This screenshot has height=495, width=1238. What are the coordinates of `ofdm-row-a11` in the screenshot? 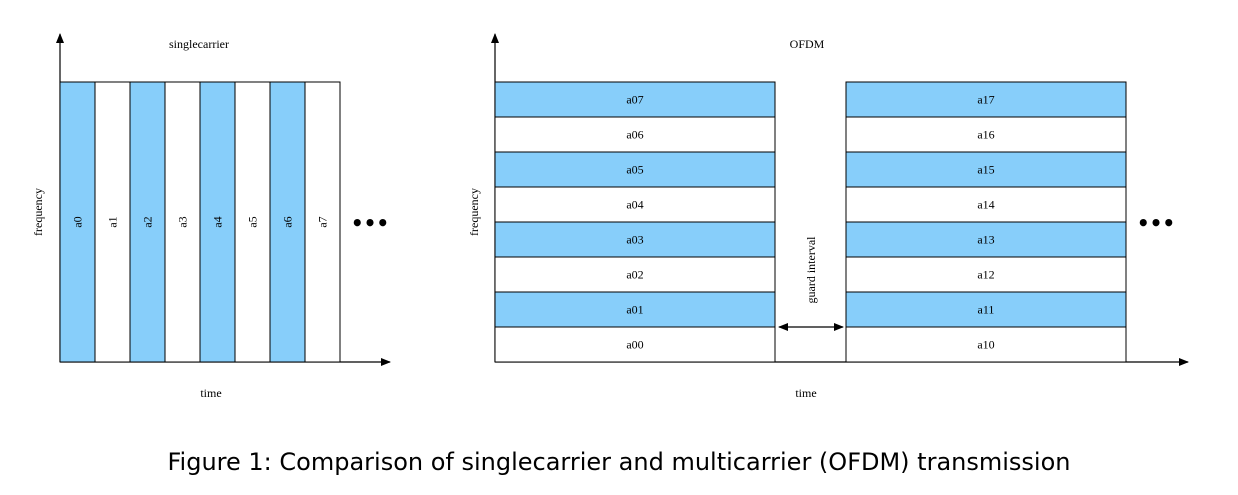 It's located at (986, 309).